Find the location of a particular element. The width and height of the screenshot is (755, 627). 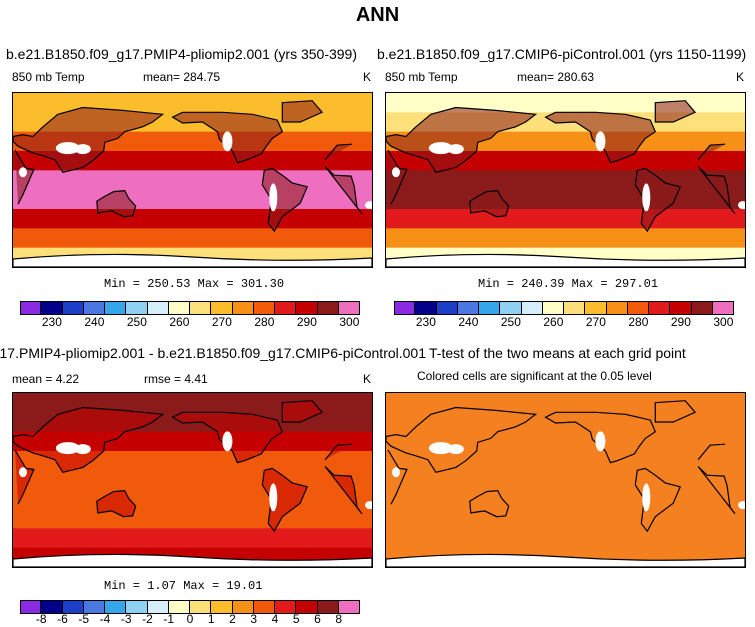

colorbar-tick-label: 300 is located at coordinates (723, 322).